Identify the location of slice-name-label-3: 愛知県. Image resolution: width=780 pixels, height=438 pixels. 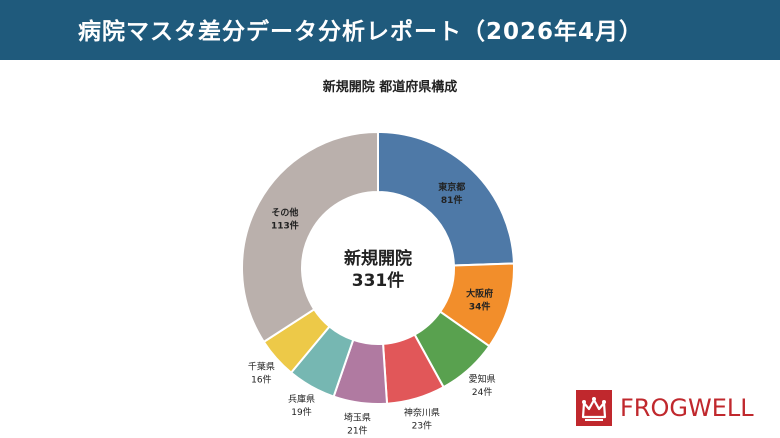
(482, 379).